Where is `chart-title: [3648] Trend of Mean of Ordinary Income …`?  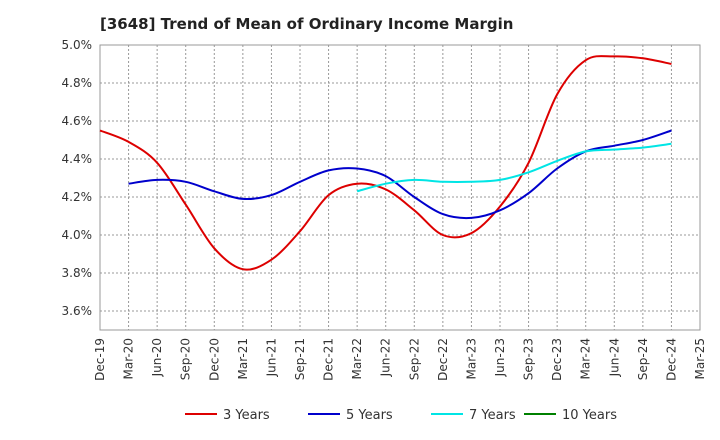
chart-title: [3648] Trend of Mean of Ordinary Income … is located at coordinates (307, 24).